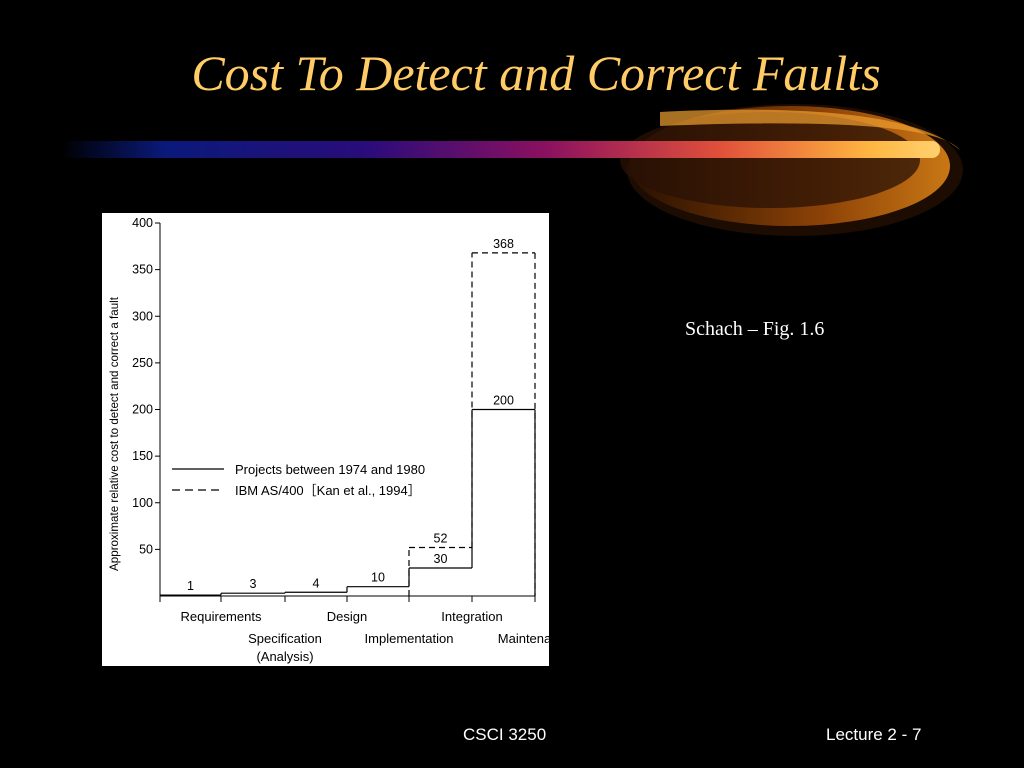 The width and height of the screenshot is (1024, 768). Describe the element at coordinates (503, 401) in the screenshot. I see `data-label: 200` at that location.